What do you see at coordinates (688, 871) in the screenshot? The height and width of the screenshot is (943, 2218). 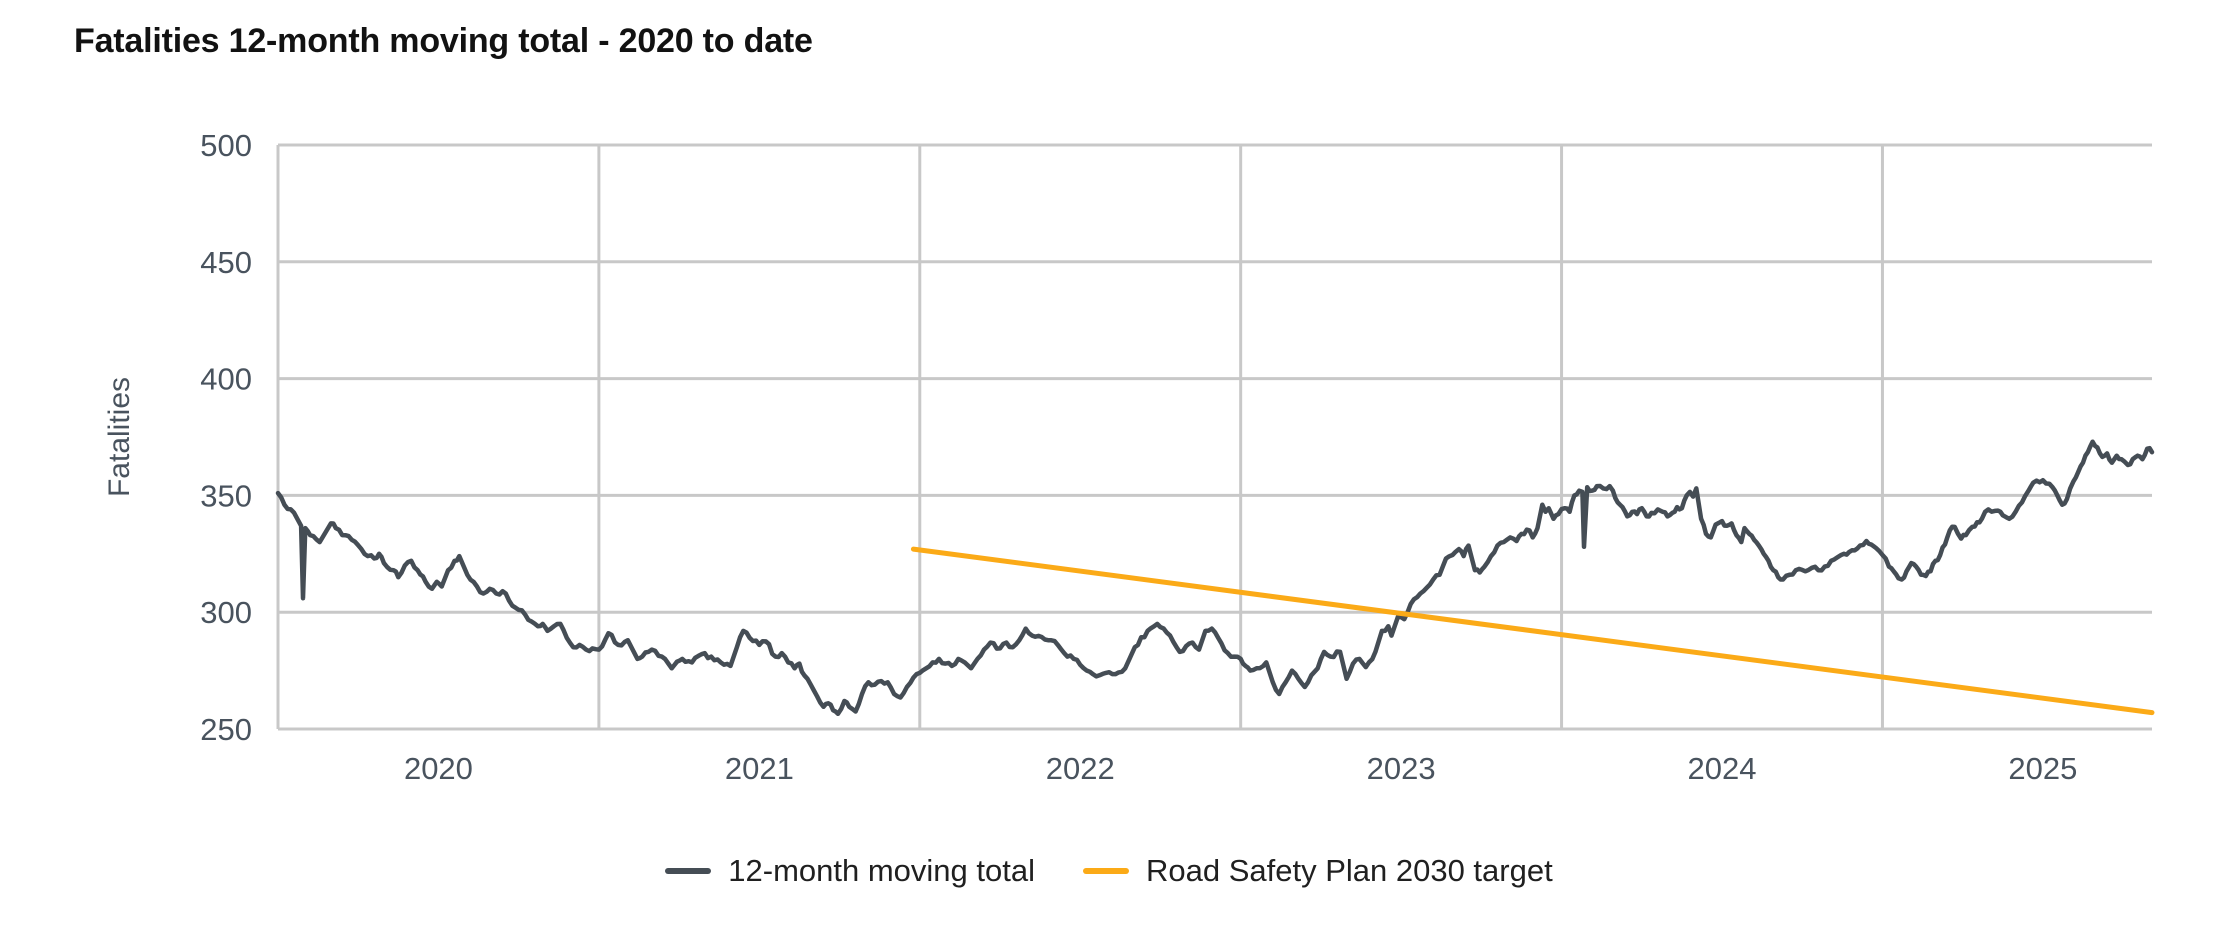 I see `moving-total-line-swatch` at bounding box center [688, 871].